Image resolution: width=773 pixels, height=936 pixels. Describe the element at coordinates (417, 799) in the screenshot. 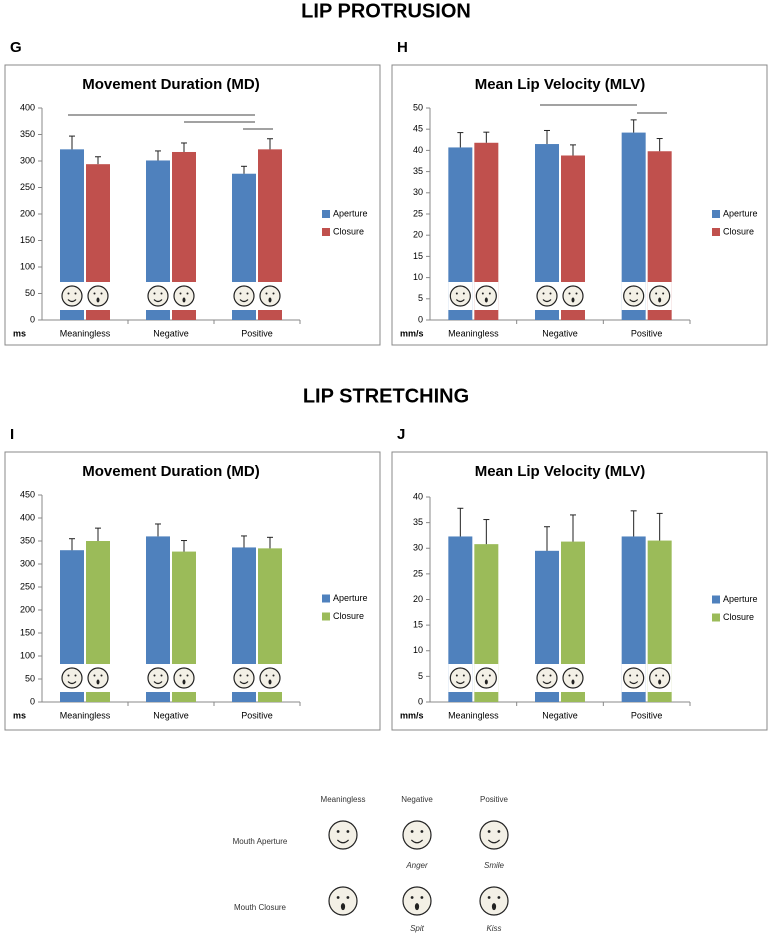

I see `key-column: Negative` at that location.